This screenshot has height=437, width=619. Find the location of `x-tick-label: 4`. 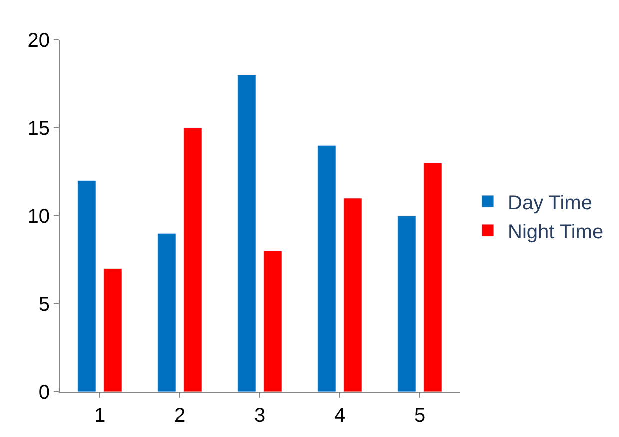

x-tick-label: 4 is located at coordinates (340, 416).